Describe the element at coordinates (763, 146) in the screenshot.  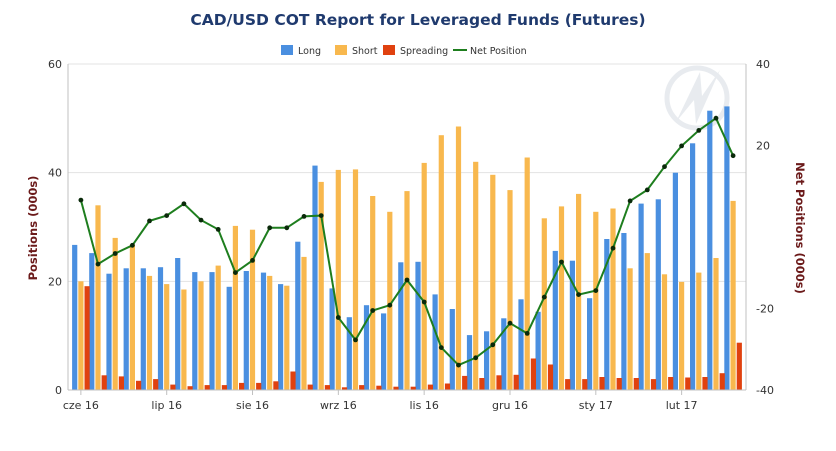
I see `y2-tick-label: 20` at that location.